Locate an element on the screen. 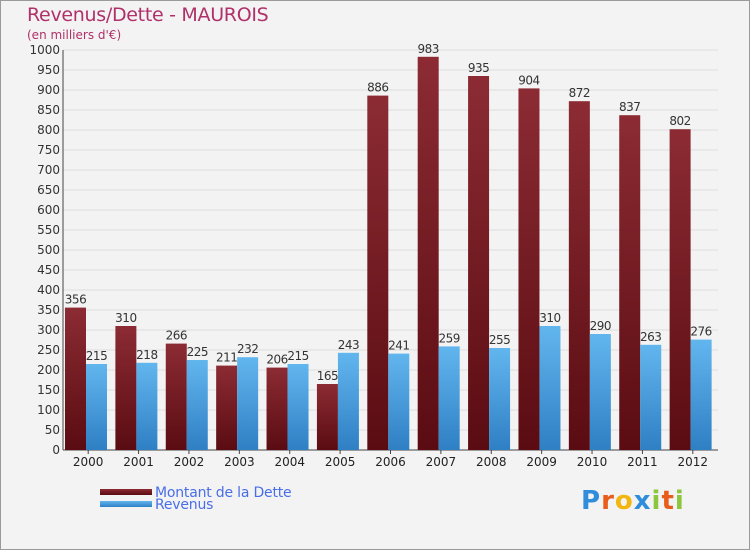  y-tick-label: 750 is located at coordinates (48, 150).